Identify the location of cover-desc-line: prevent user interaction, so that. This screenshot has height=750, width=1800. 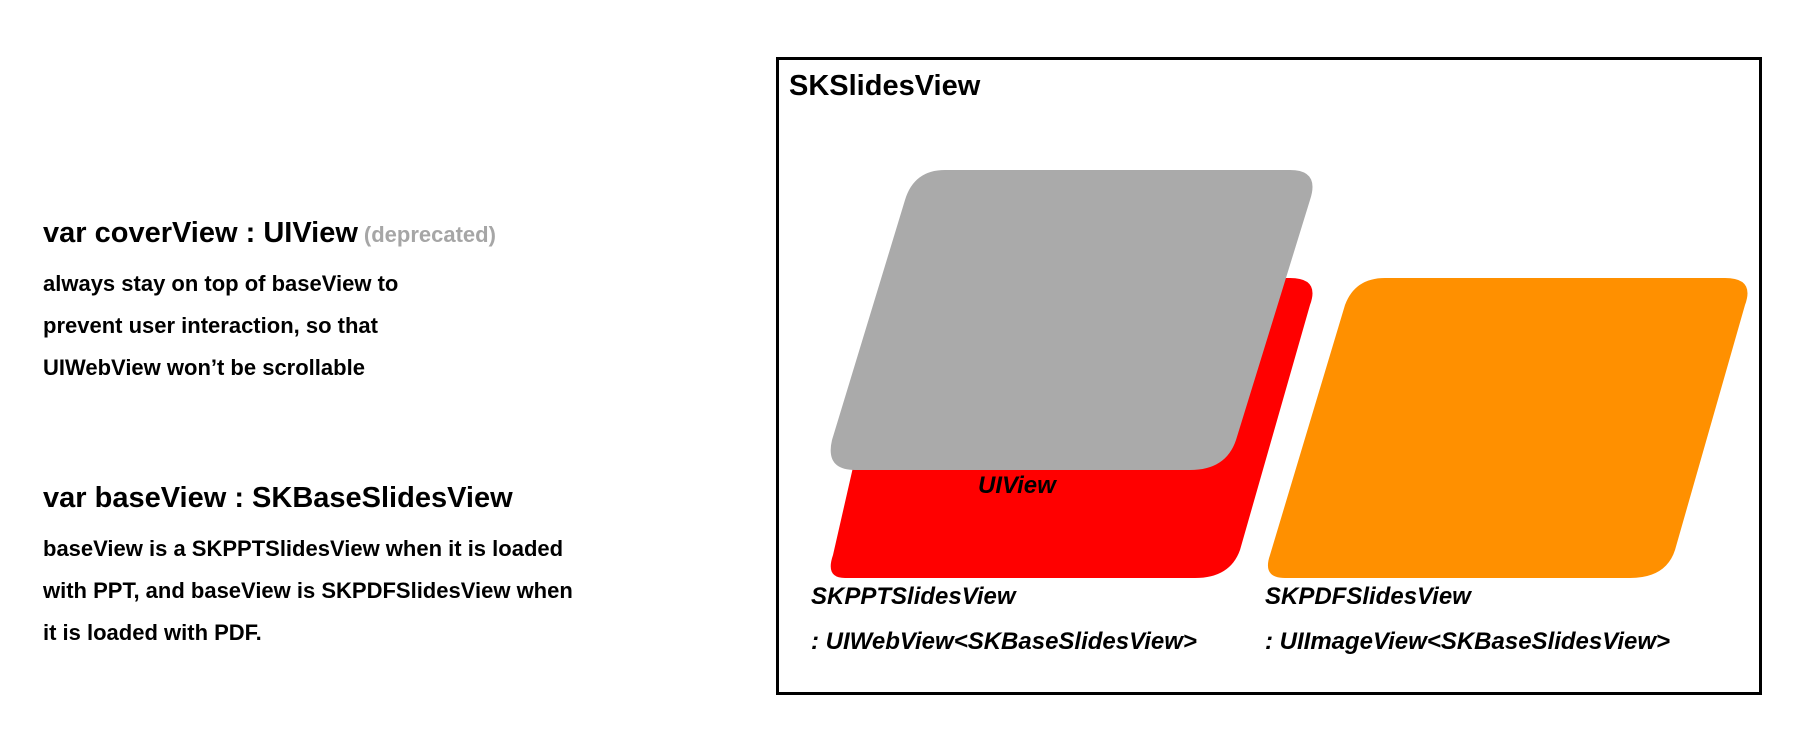
(210, 325).